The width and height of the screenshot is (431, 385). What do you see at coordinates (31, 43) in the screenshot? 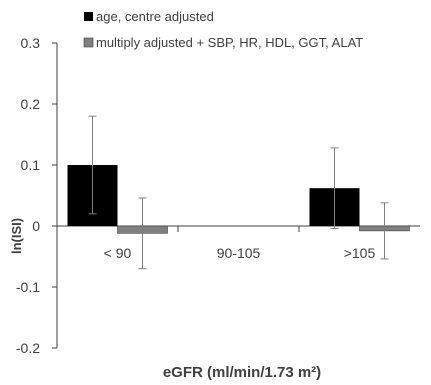
I see `y-tick-label: 0.3` at bounding box center [31, 43].